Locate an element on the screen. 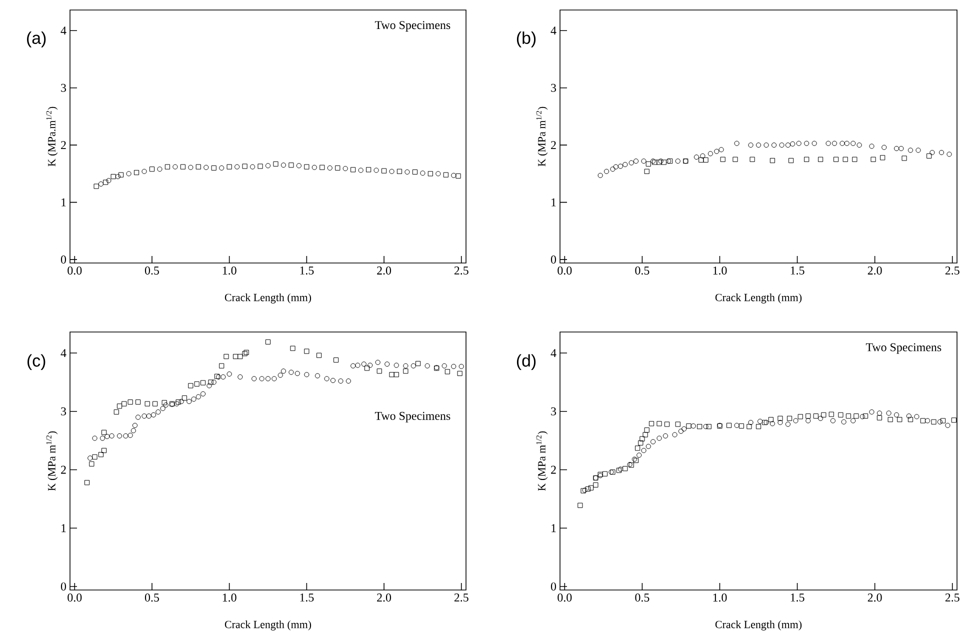 The height and width of the screenshot is (642, 965). x-tick-label: 0.0 is located at coordinates (565, 270).